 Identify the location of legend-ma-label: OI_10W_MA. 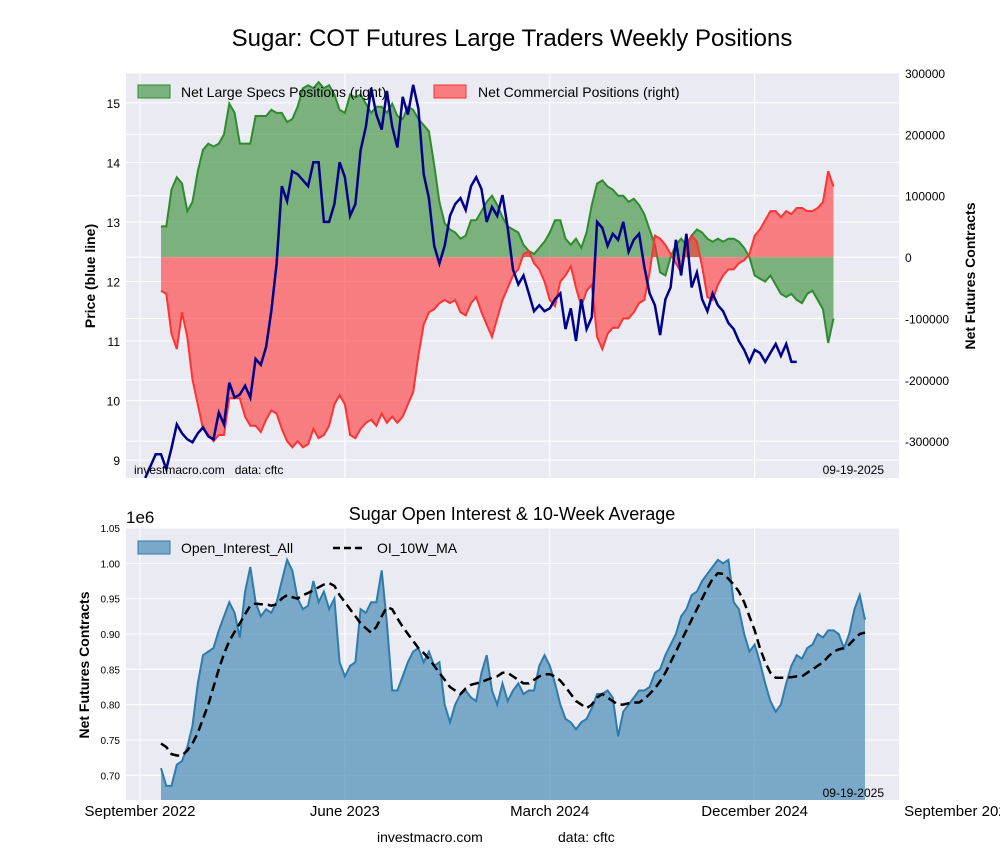
(417, 548).